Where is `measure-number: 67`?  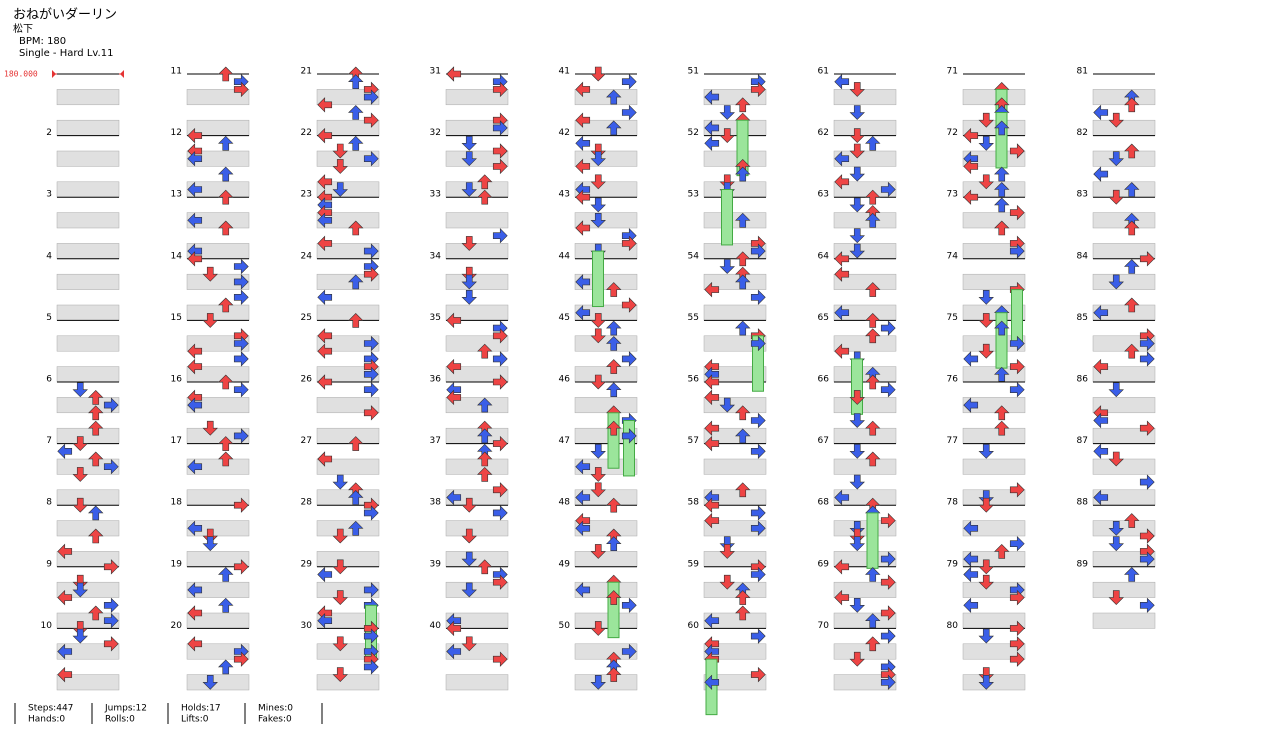
measure-number: 67 is located at coordinates (823, 441).